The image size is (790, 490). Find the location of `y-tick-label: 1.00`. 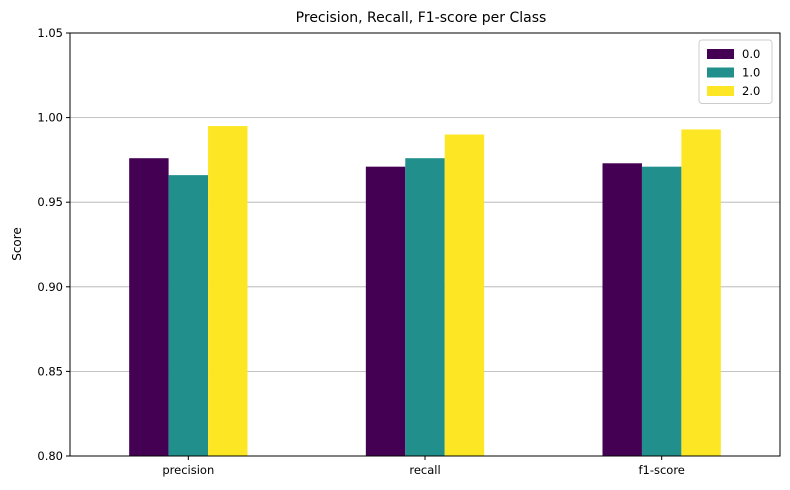

y-tick-label: 1.00 is located at coordinates (50, 118).